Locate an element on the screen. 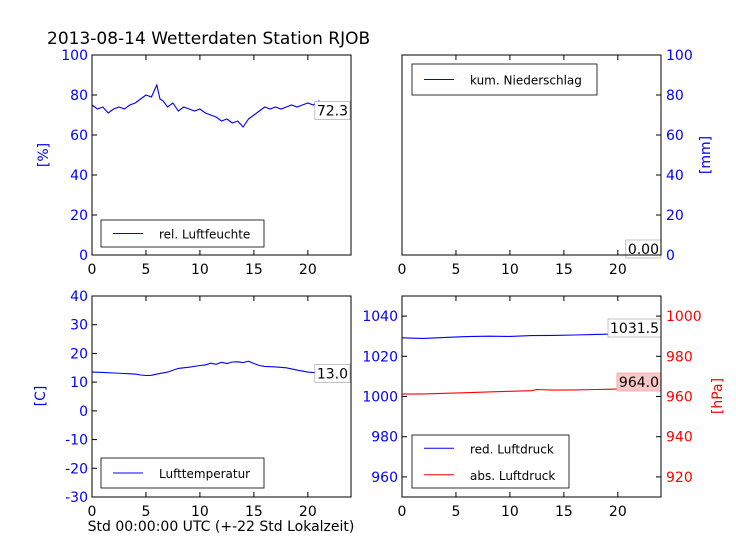 This screenshot has width=736, height=552. pressure-right-ytick-label: 940 is located at coordinates (679, 438).